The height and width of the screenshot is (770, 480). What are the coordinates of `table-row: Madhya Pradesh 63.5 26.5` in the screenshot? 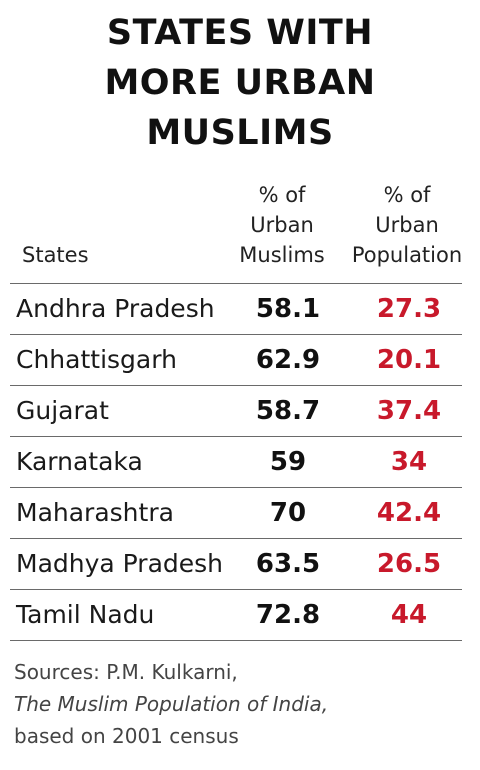 It's located at (236, 564).